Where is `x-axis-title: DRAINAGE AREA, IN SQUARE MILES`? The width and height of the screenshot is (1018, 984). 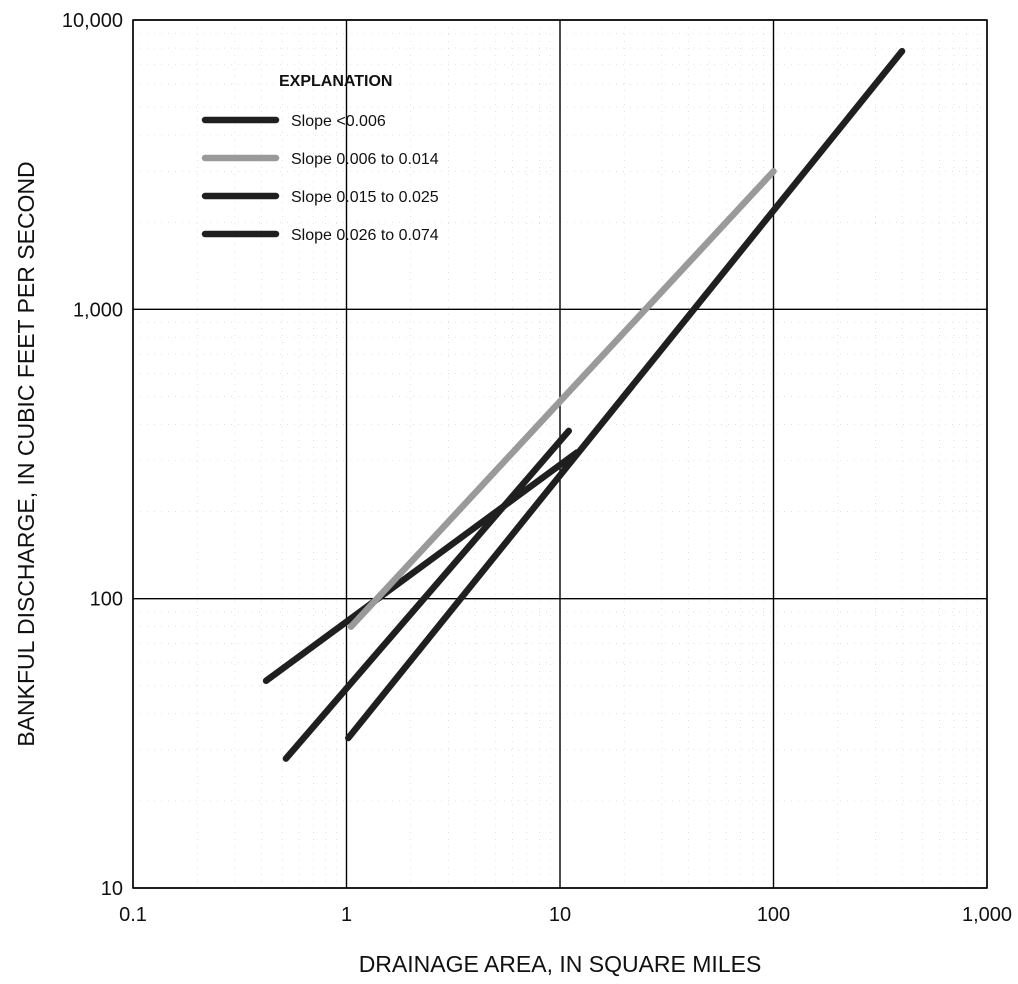 x-axis-title: DRAINAGE AREA, IN SQUARE MILES is located at coordinates (560, 964).